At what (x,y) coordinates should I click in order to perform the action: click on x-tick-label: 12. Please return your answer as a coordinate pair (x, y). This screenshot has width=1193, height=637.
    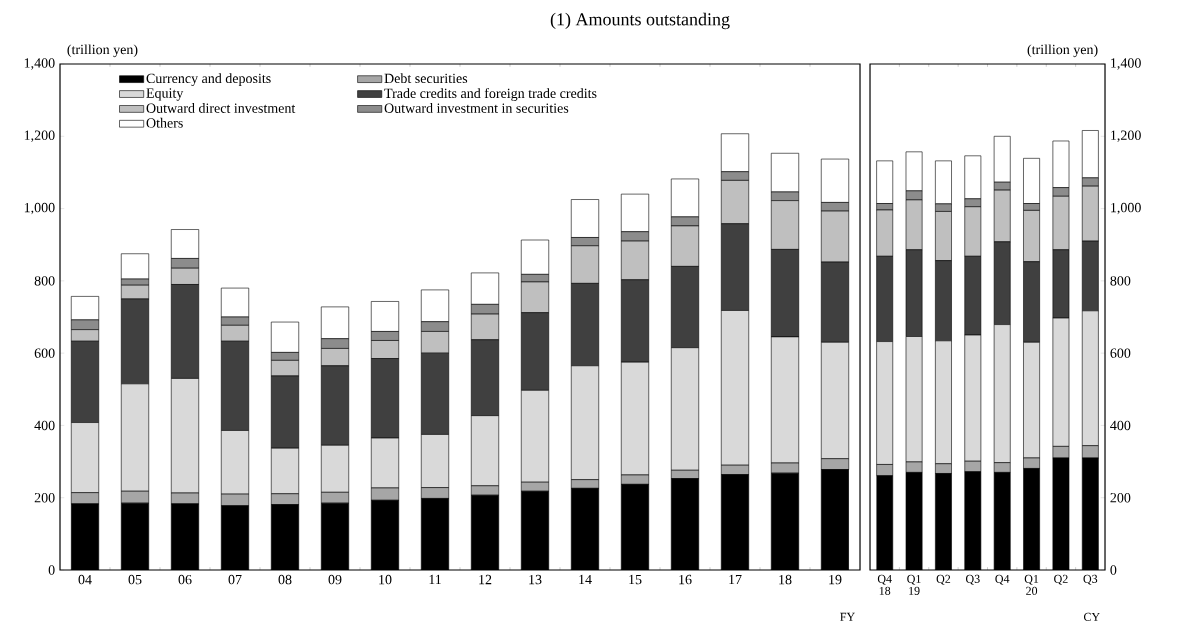
    Looking at the image, I should click on (485, 579).